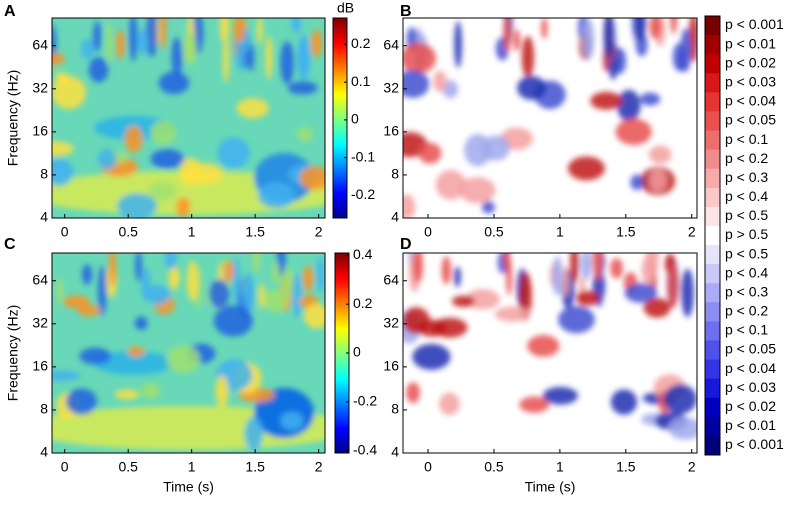 The image size is (796, 505). I want to click on x-tick-label: 0, so click(65, 467).